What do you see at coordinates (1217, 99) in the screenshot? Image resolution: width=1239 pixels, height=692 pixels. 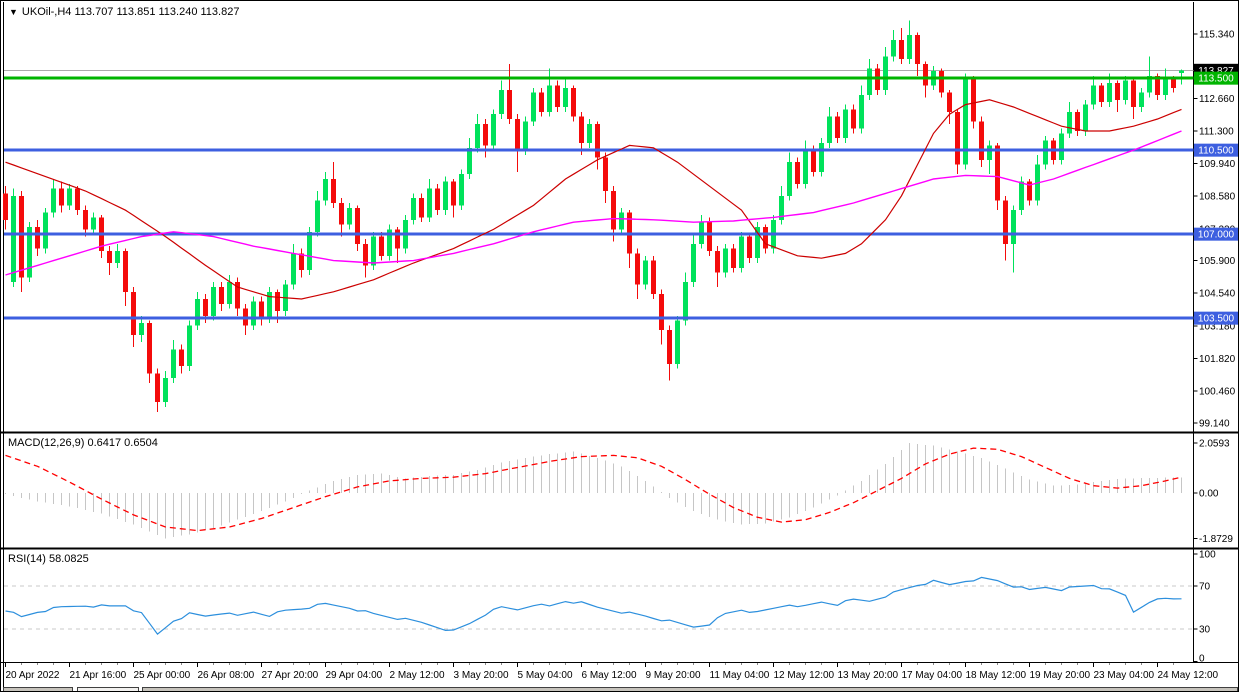 I see `price-tick-label: 112.660` at bounding box center [1217, 99].